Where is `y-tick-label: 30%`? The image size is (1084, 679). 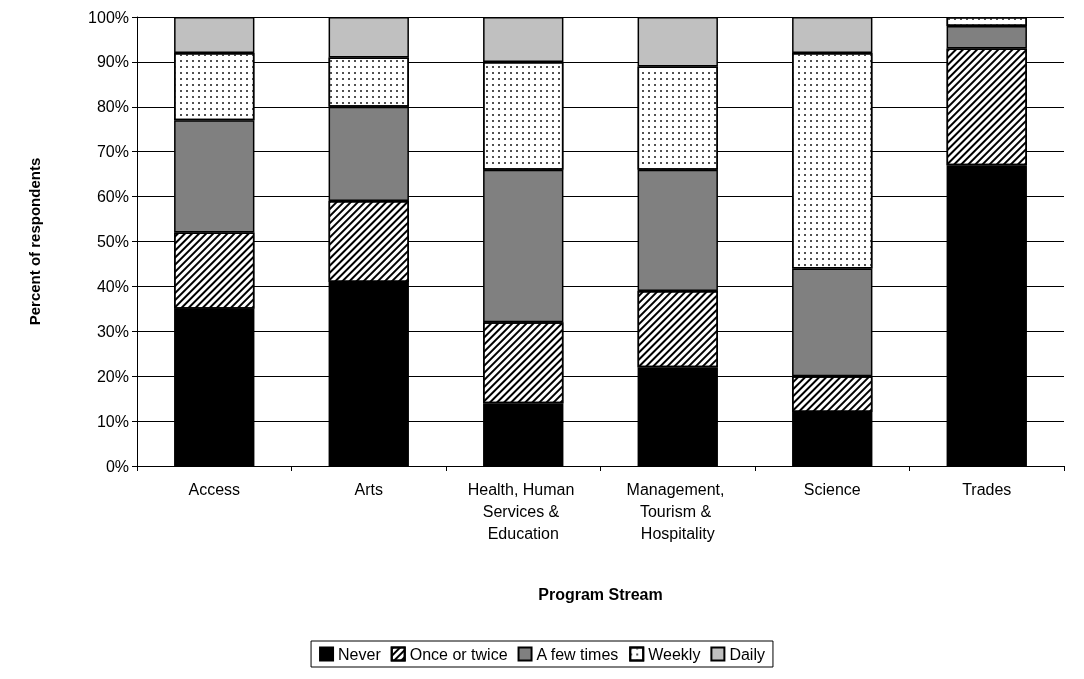 y-tick-label: 30% is located at coordinates (112, 331).